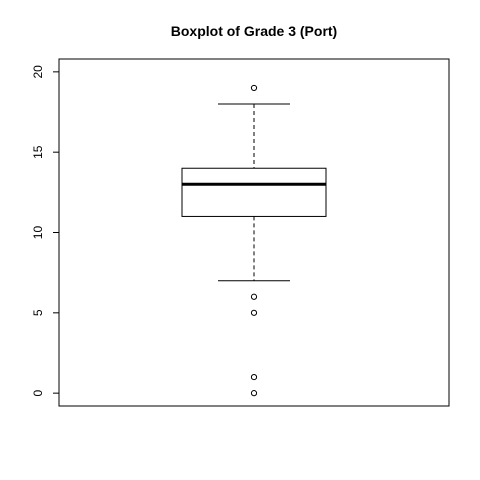 The image size is (480, 480). Describe the element at coordinates (38, 152) in the screenshot. I see `y-tick-label: 15` at that location.